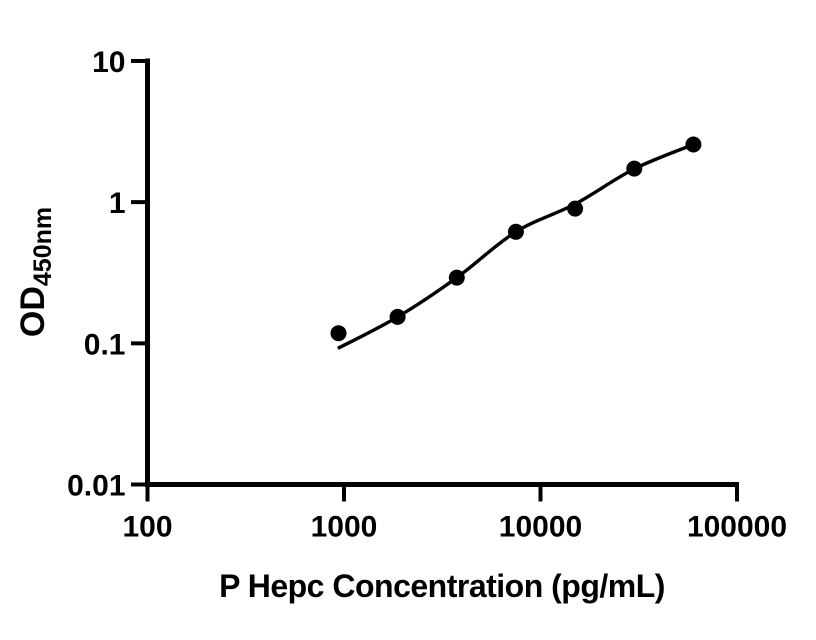 This screenshot has width=816, height=640. I want to click on data-points, so click(516, 239).